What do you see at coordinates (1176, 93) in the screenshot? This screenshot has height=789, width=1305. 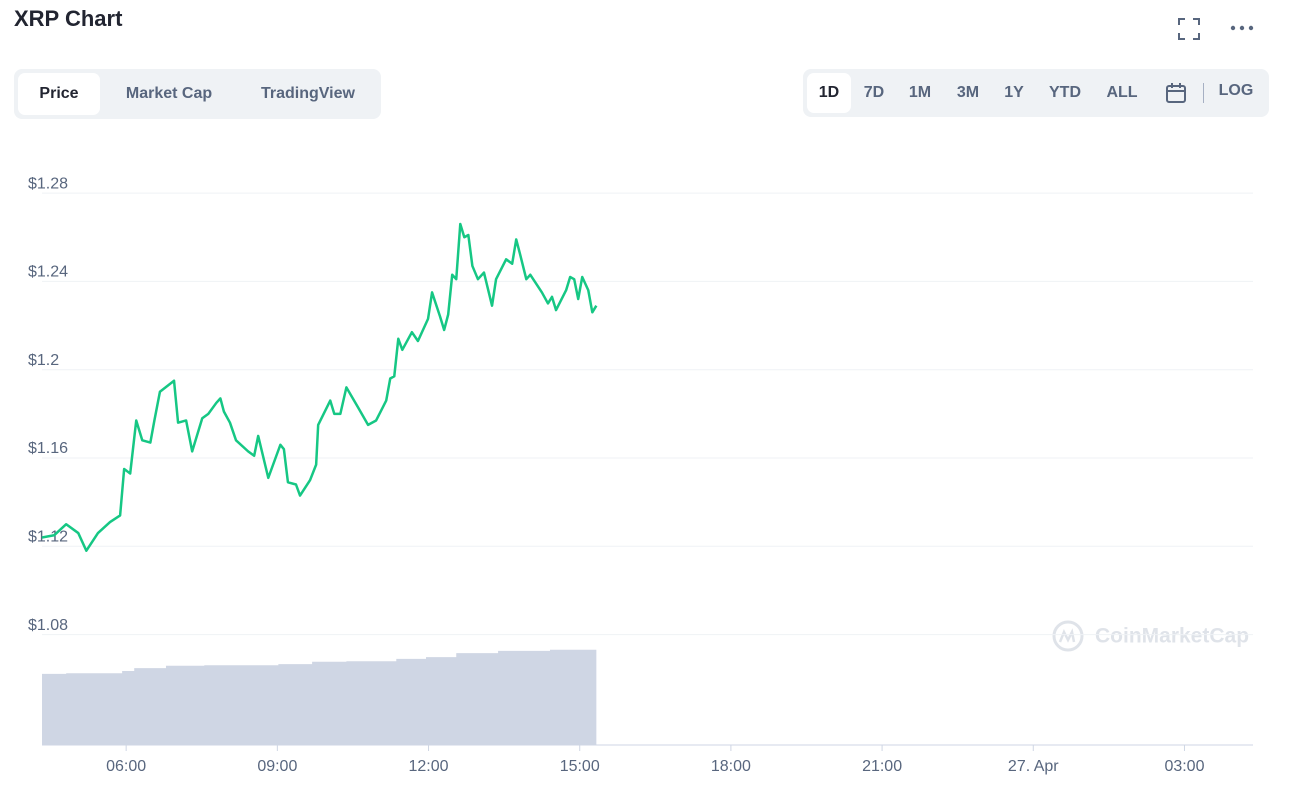 I see `calendar-icon` at bounding box center [1176, 93].